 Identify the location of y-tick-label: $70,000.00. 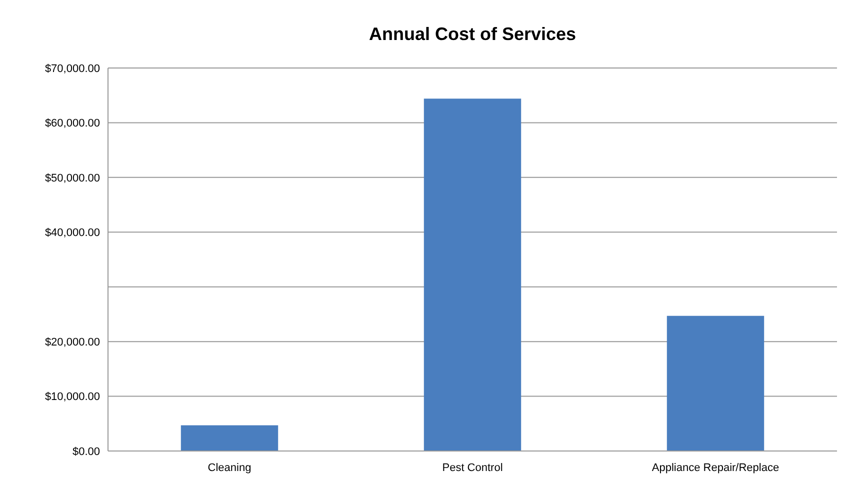
(72, 68).